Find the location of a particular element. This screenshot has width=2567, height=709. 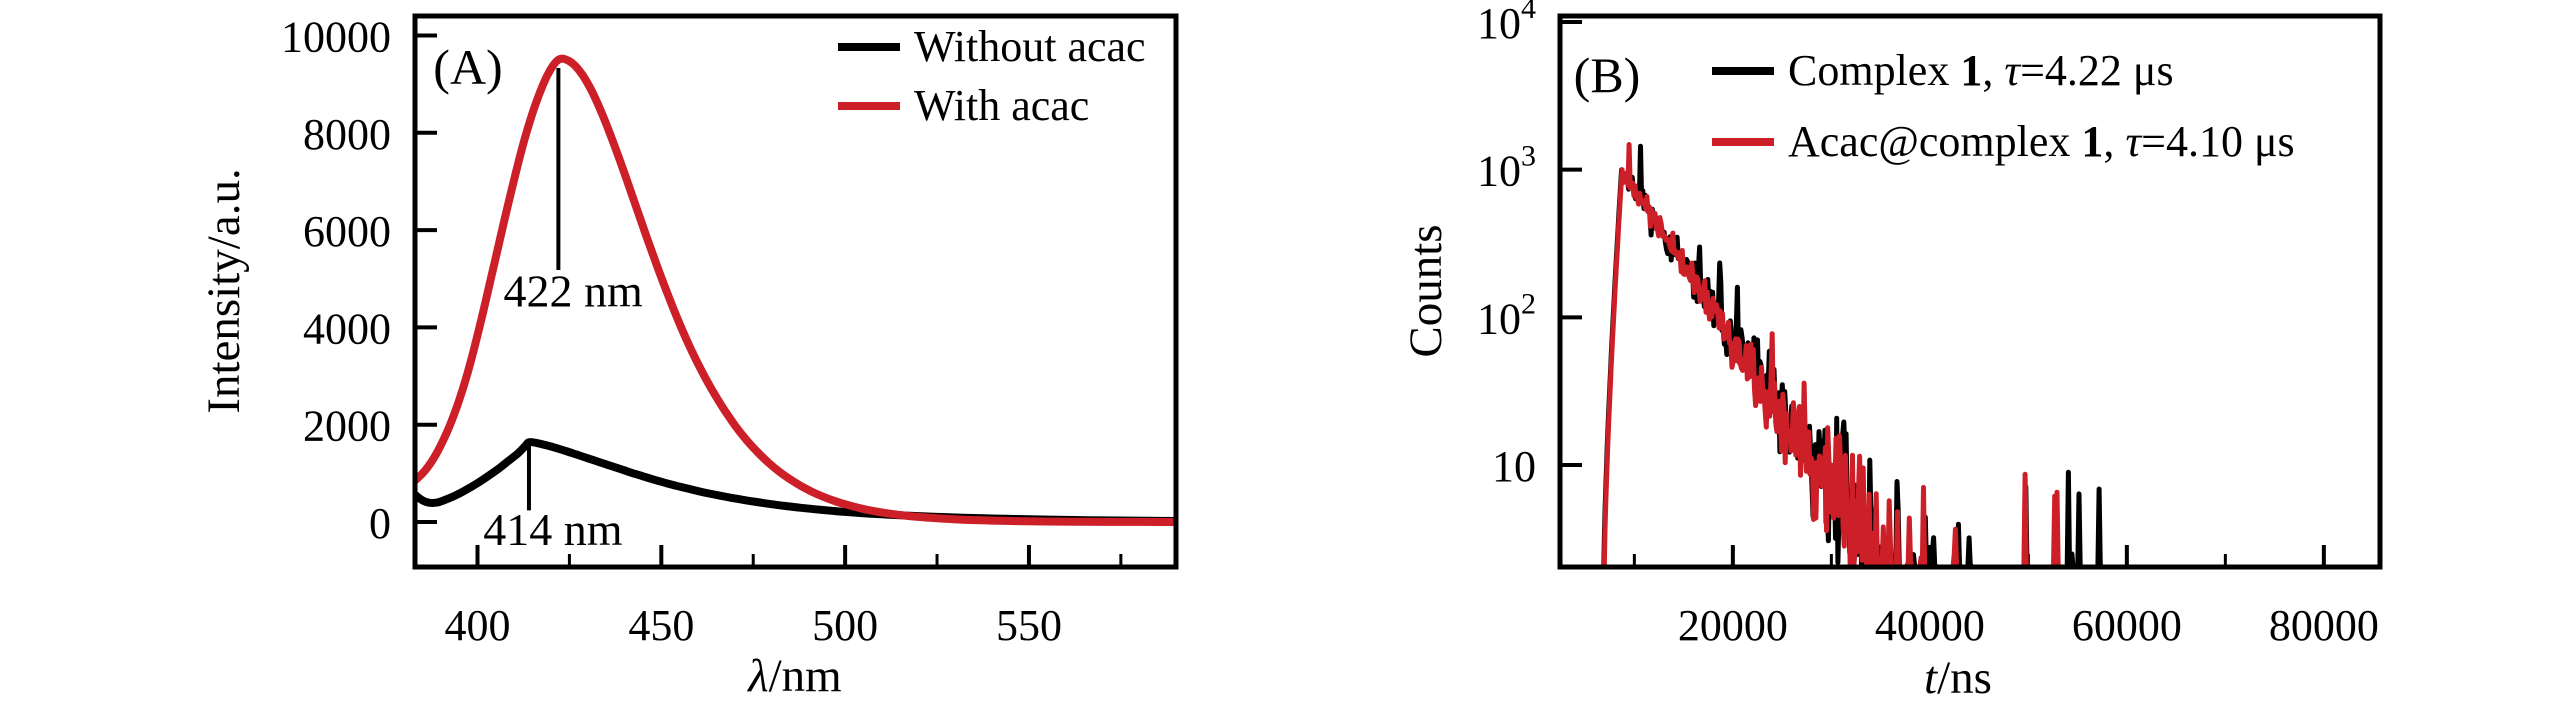

y-tick-label: 2000 is located at coordinates (347, 426).